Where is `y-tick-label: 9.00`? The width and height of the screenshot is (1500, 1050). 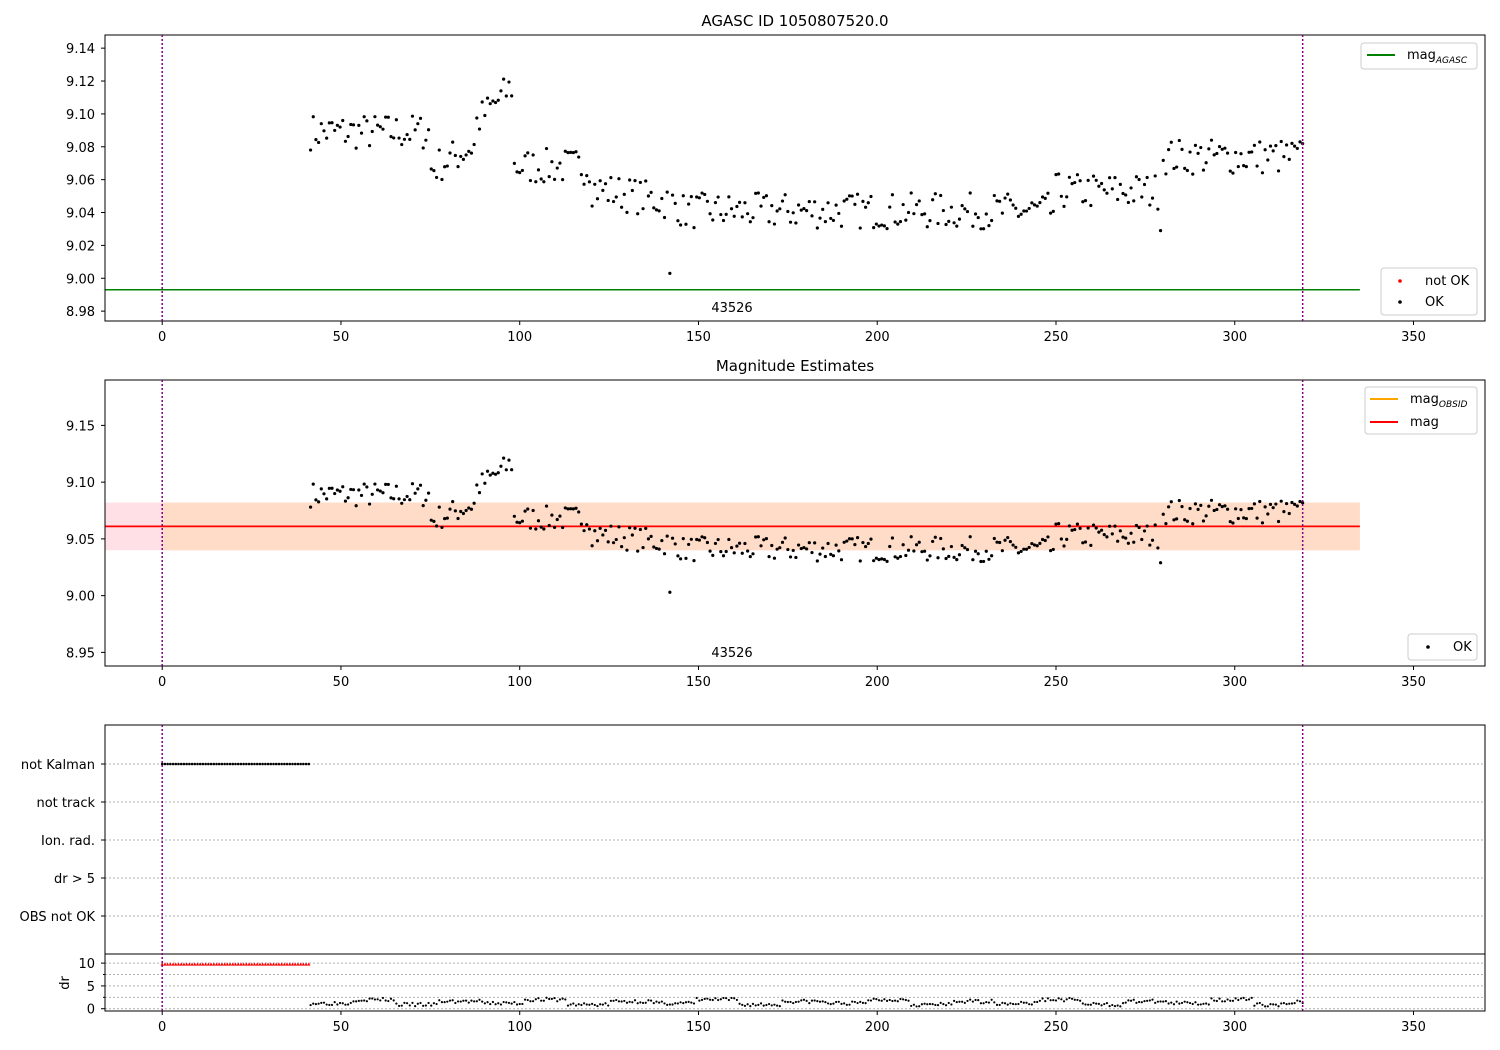
y-tick-label: 9.00 is located at coordinates (80, 279).